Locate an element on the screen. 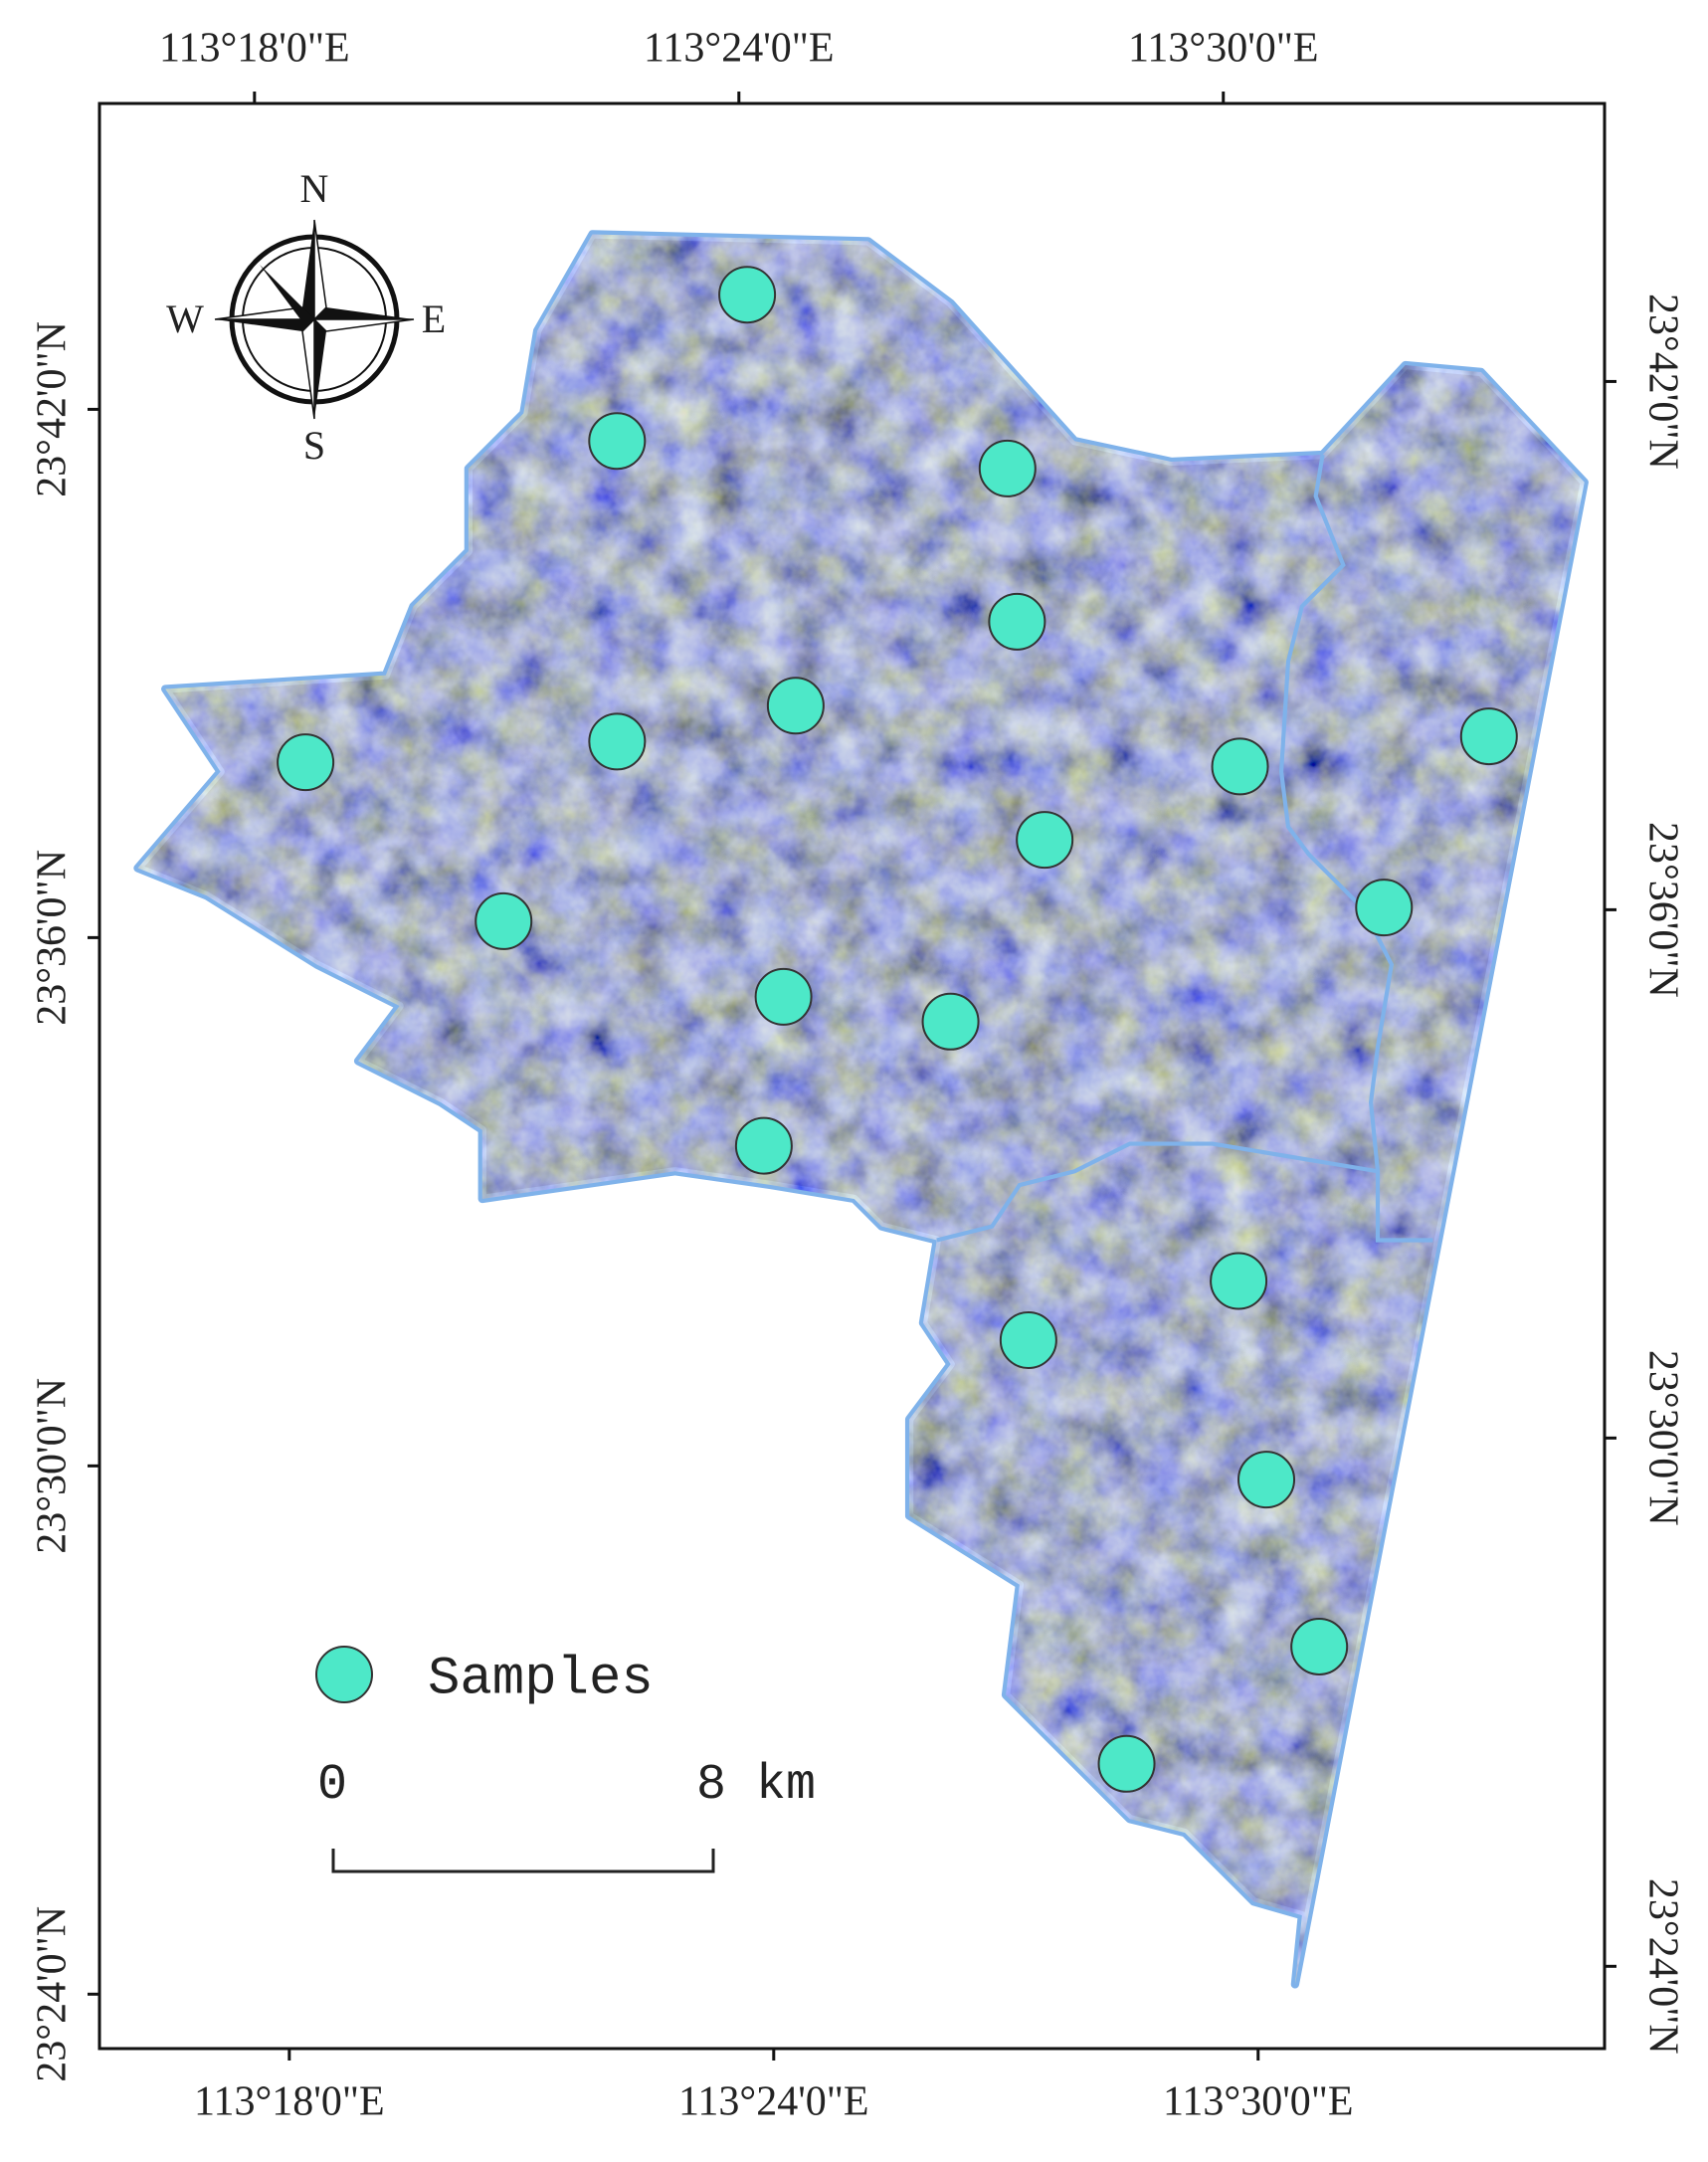 This screenshot has height=2162, width=1708. bottom-tick-label: 113°18'0"E is located at coordinates (289, 2102).